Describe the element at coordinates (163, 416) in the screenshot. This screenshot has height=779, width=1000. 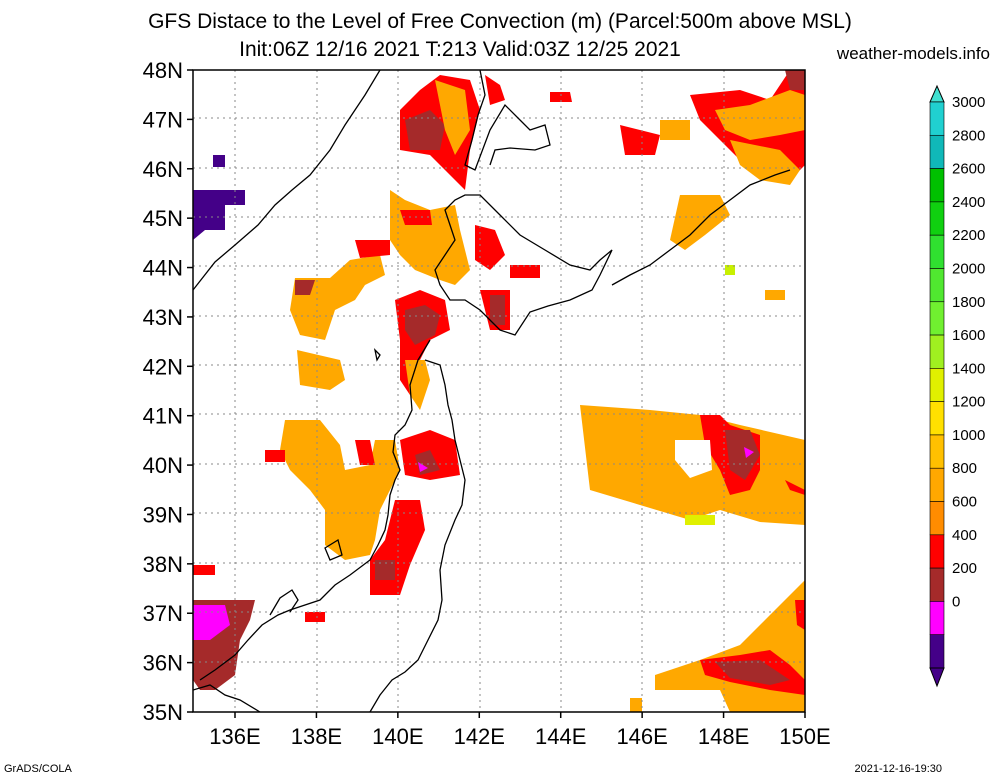
I see `lat-label: 41N` at that location.